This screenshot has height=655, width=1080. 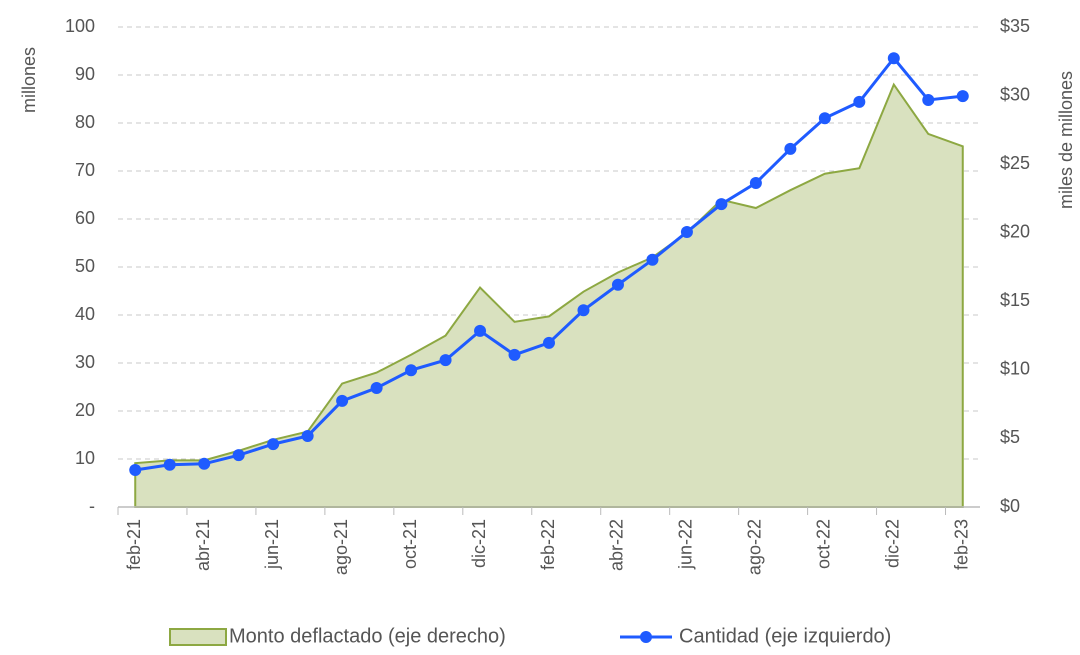 I want to click on x-tick-label: oct-22, so click(x=824, y=544).